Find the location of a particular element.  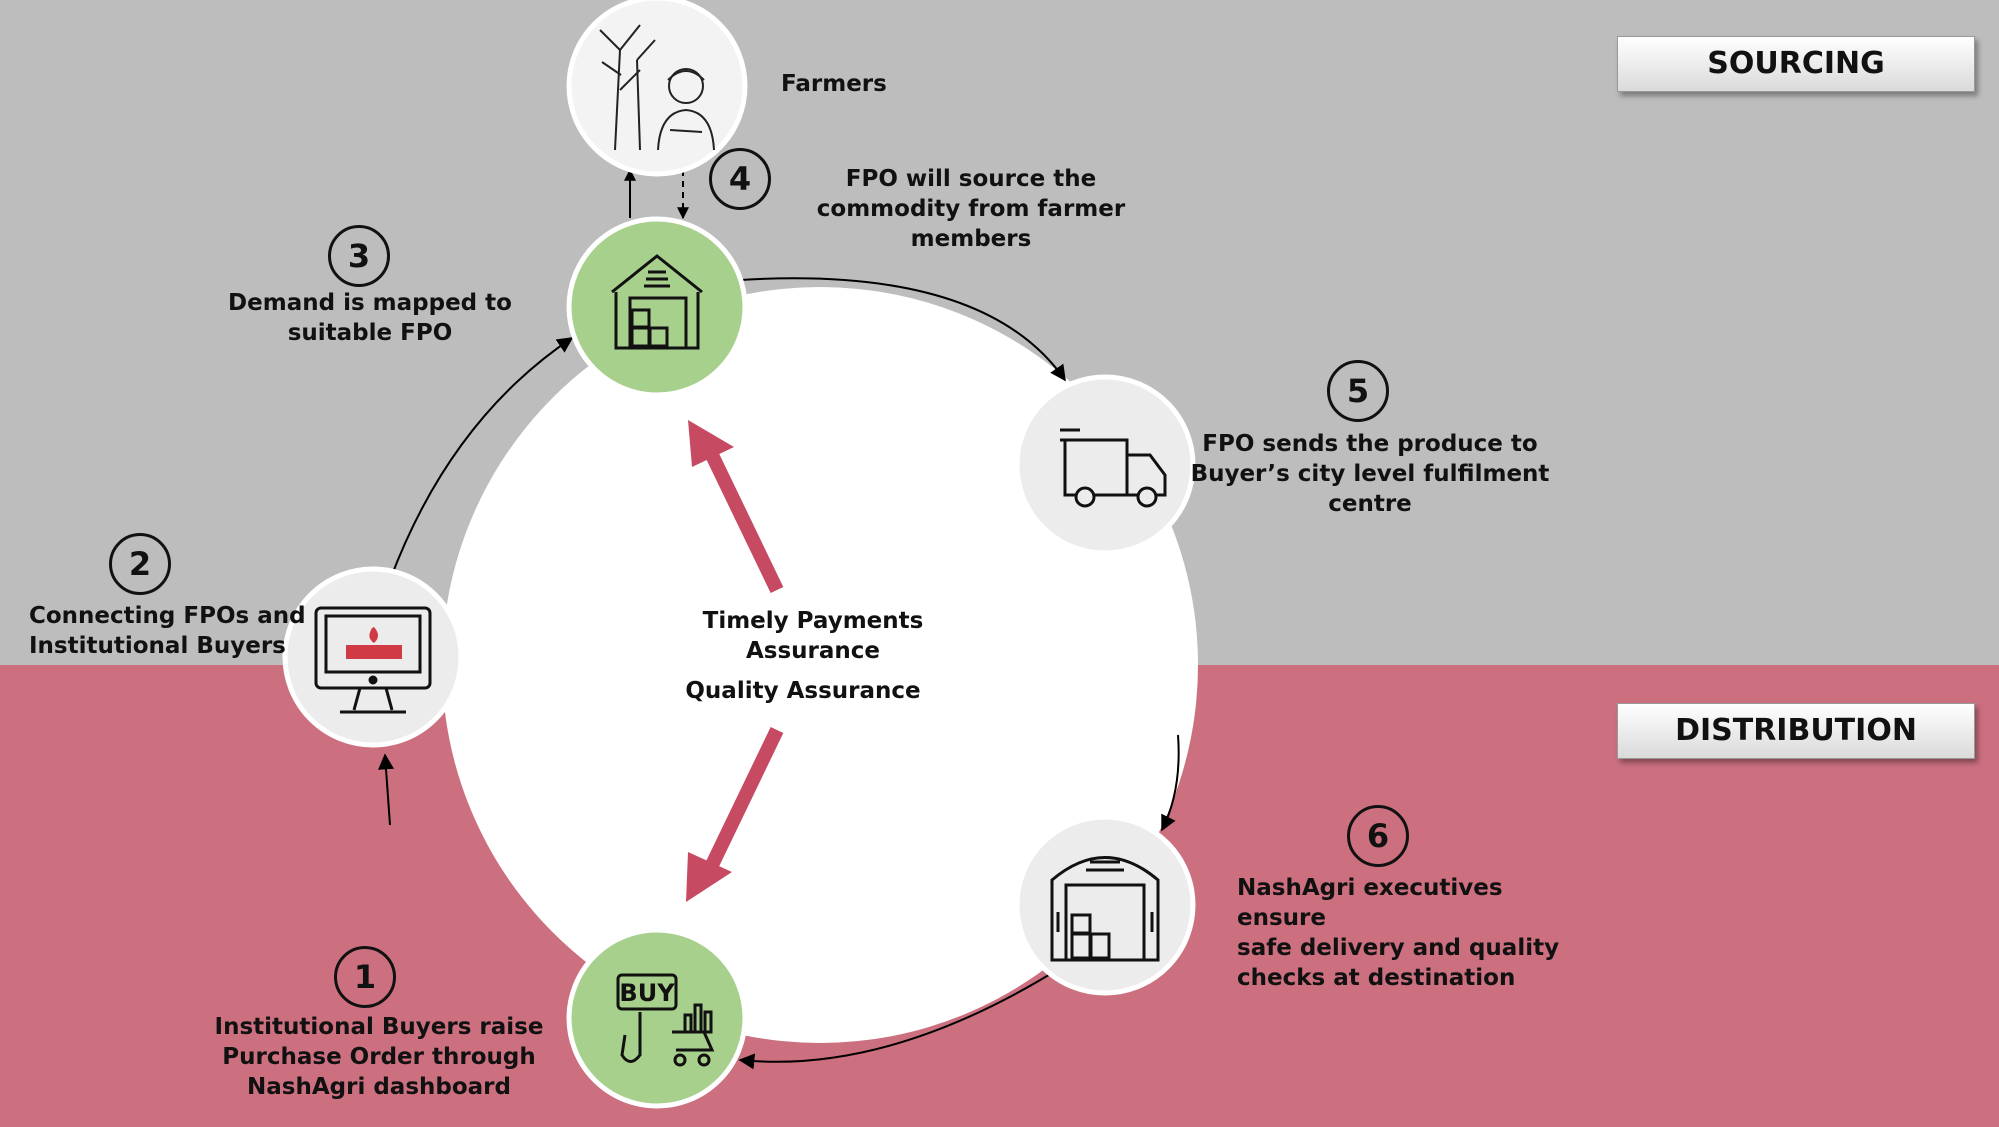

step-5-number: 5 is located at coordinates (1358, 391).